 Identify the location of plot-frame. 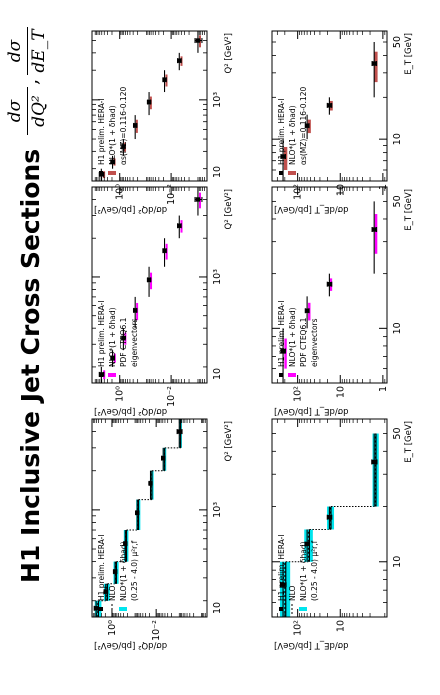
(329, 106).